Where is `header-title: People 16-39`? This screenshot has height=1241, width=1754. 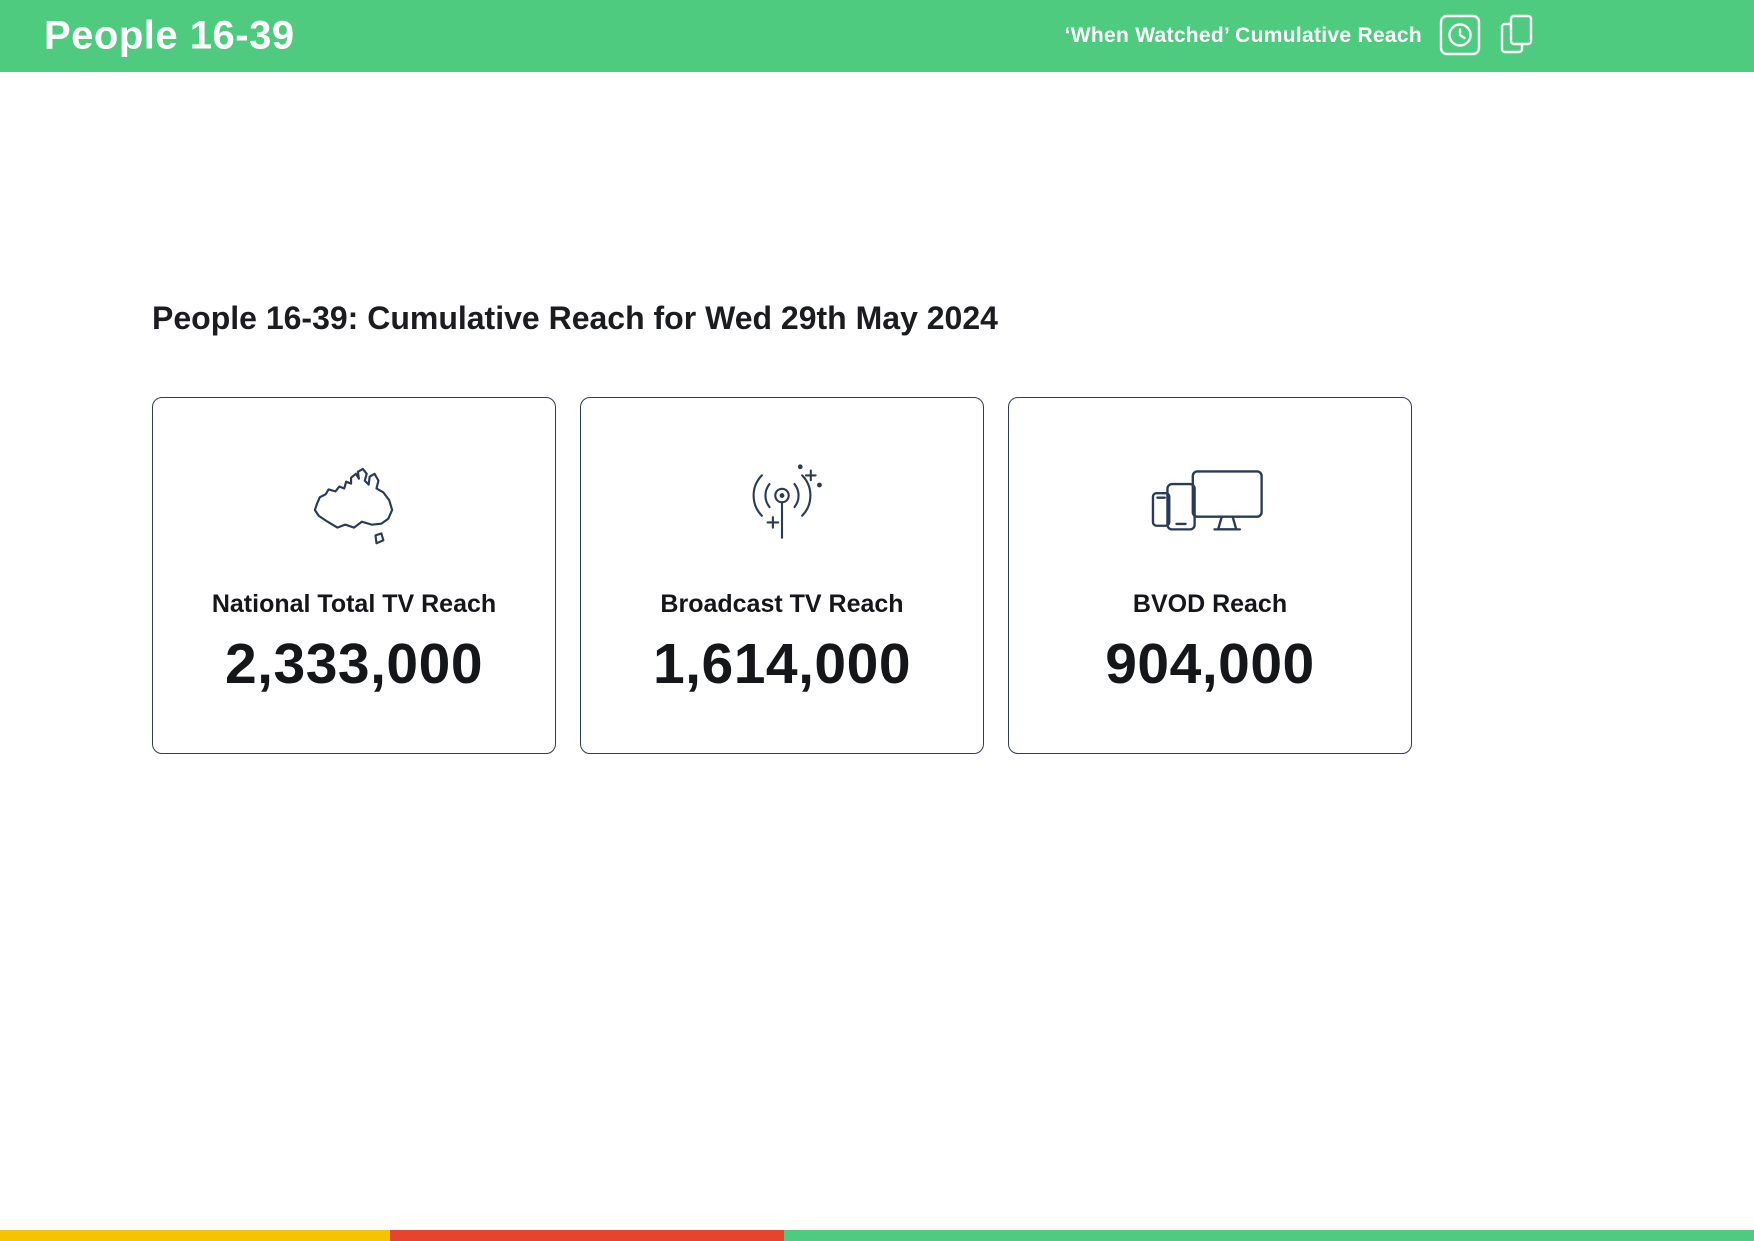 header-title: People 16-39 is located at coordinates (169, 35).